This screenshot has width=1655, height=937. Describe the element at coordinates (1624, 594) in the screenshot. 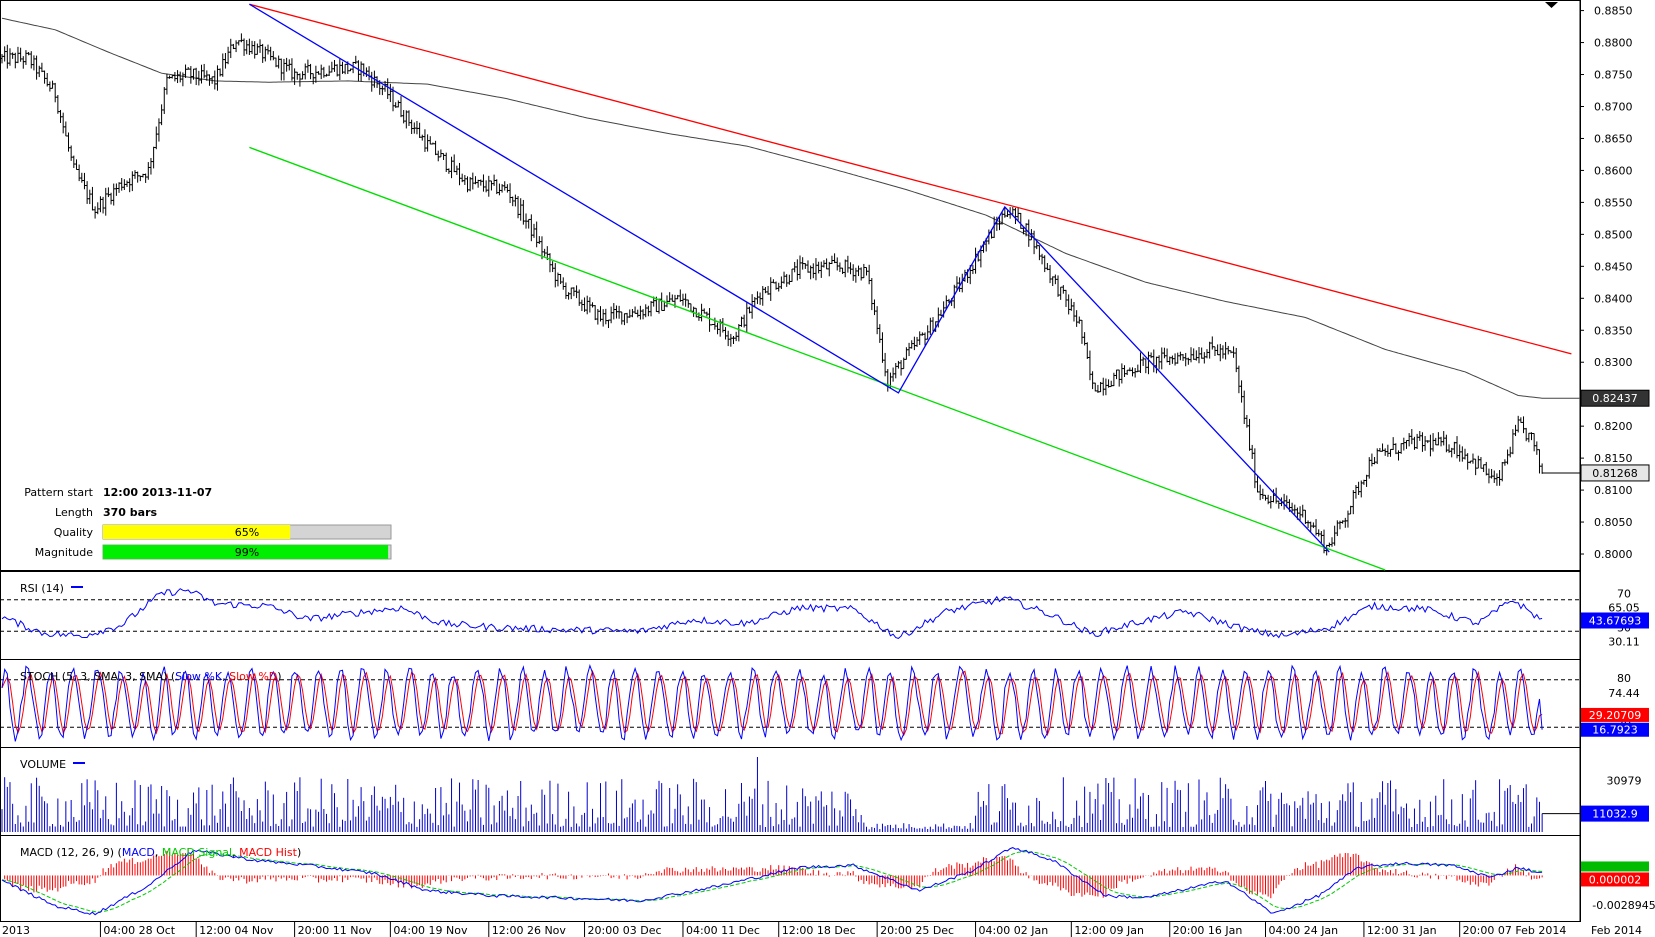

I see `rsi-axis-70: 70` at that location.